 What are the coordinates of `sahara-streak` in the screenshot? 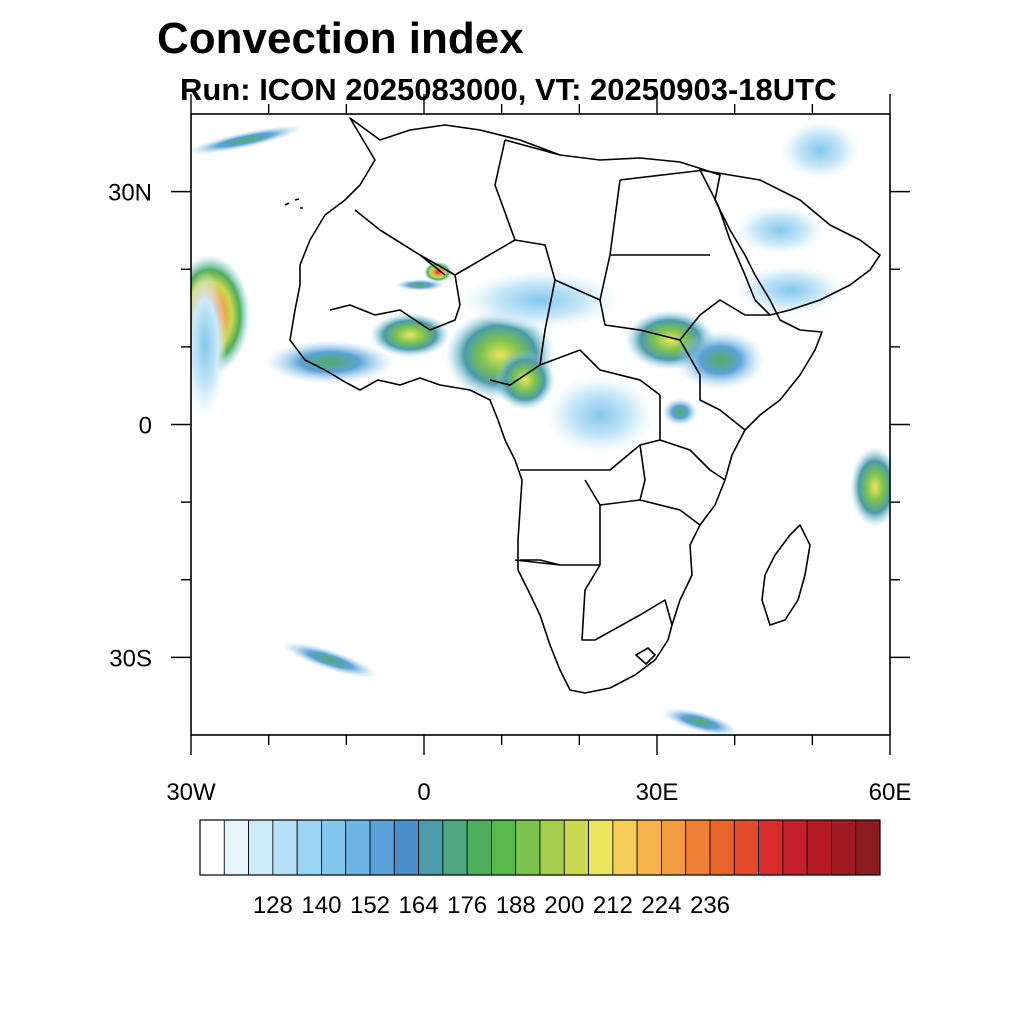 It's located at (420, 285).